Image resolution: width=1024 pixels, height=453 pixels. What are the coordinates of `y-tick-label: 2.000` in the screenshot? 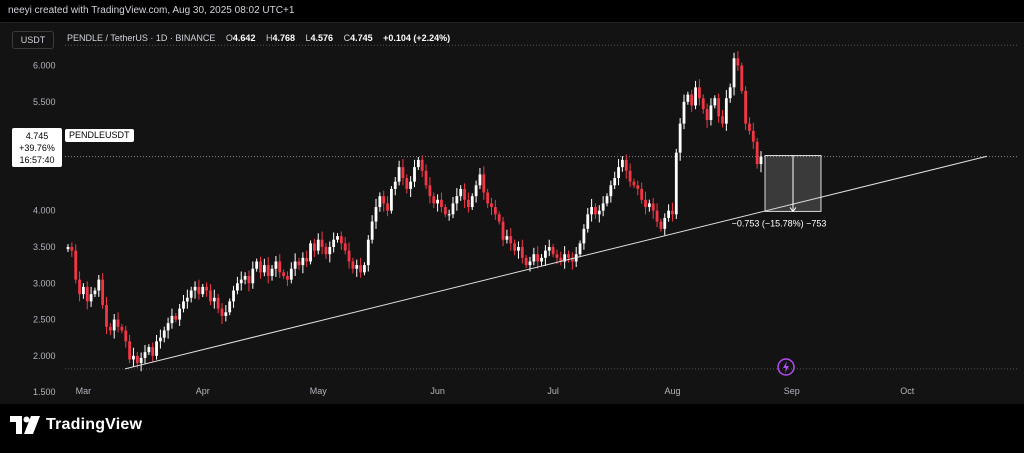 It's located at (44, 356).